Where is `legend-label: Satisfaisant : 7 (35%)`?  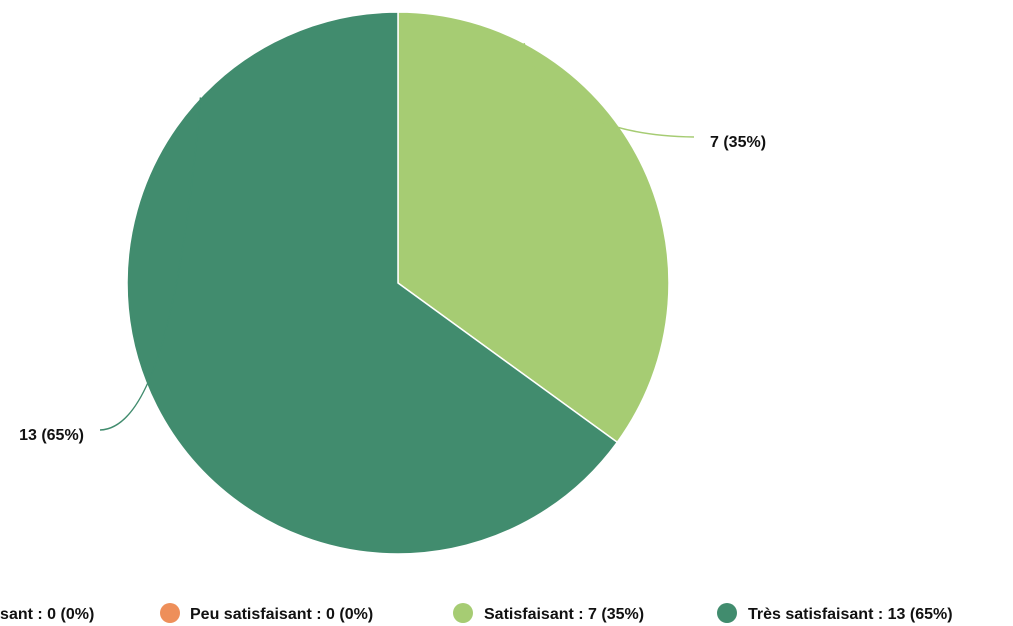 legend-label: Satisfaisant : 7 (35%) is located at coordinates (564, 614).